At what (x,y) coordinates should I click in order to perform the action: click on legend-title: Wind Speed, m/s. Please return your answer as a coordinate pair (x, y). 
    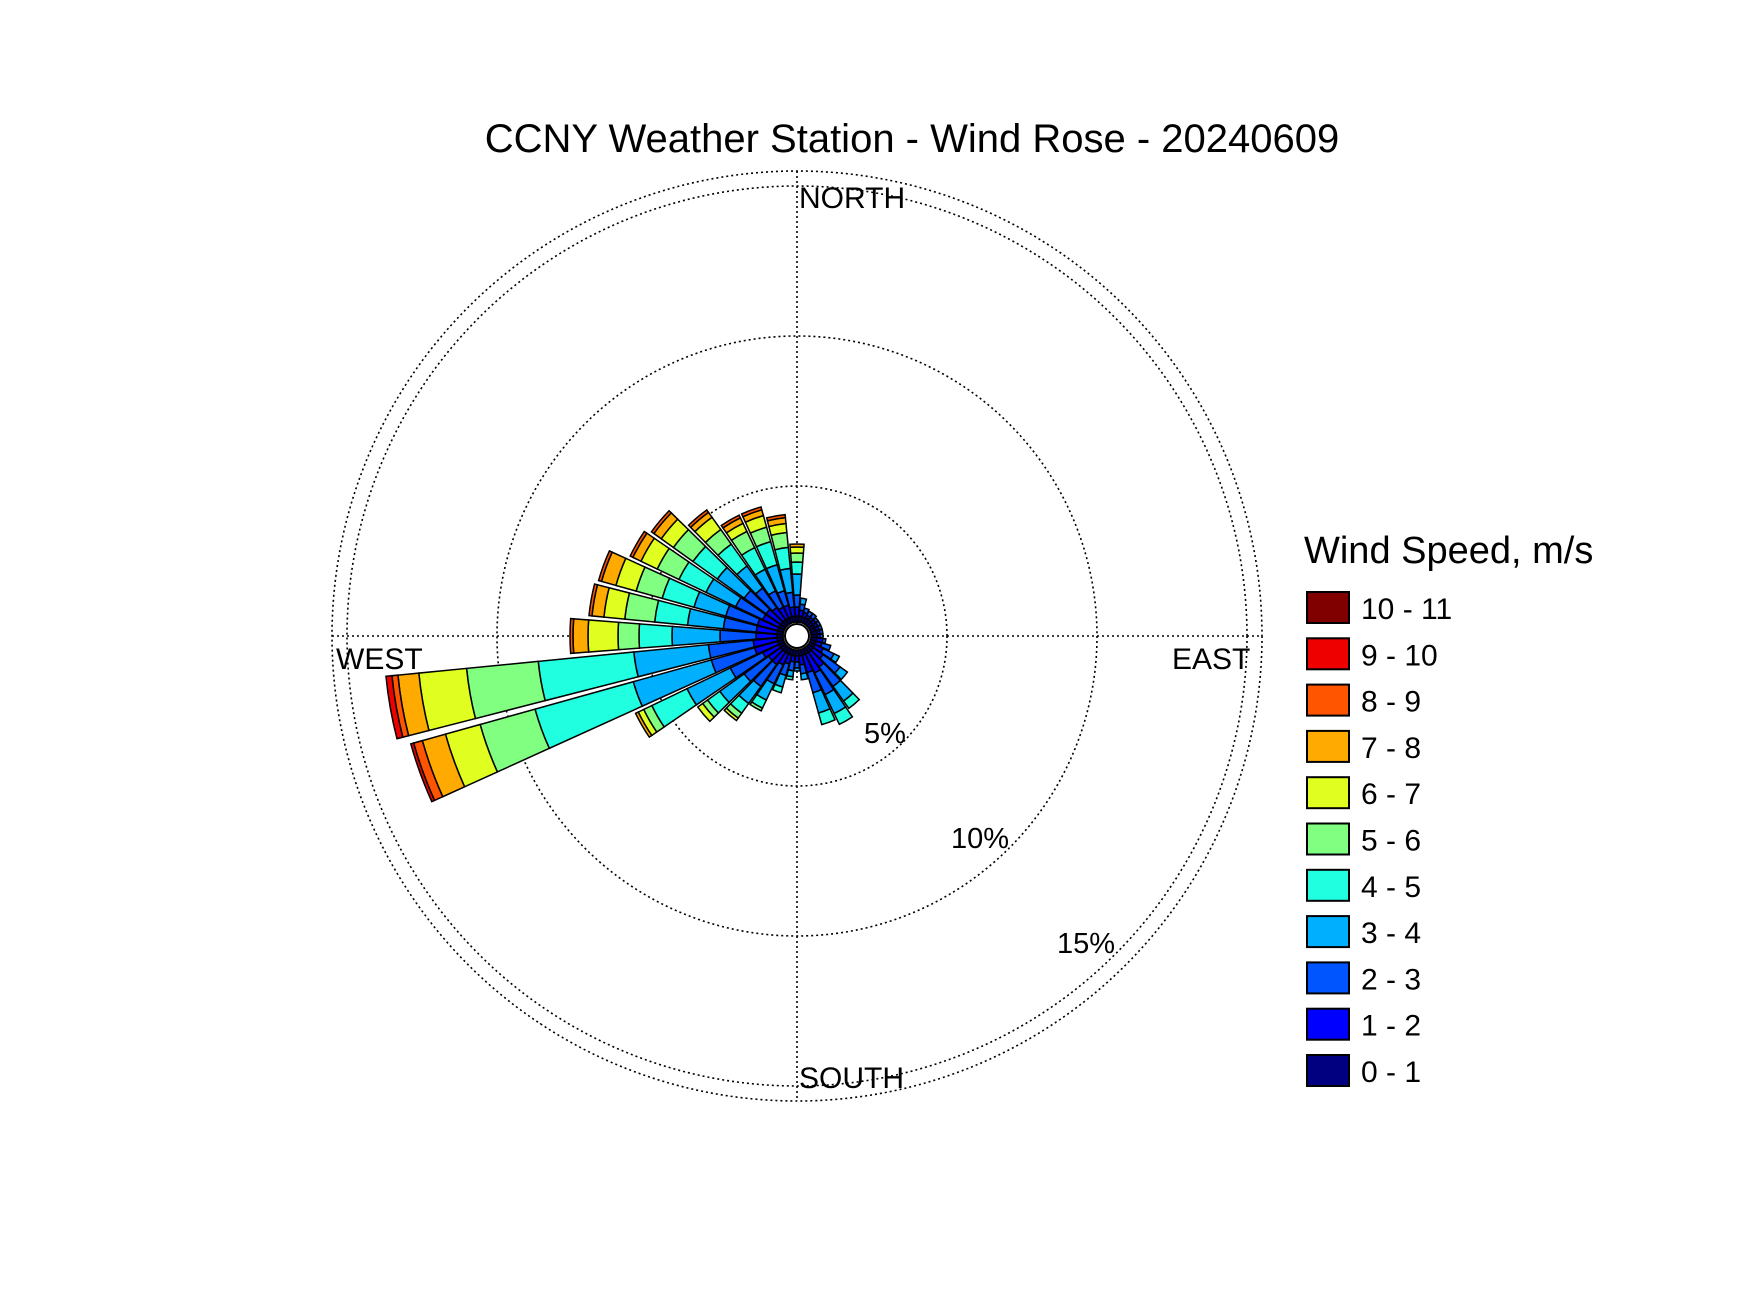
    Looking at the image, I should click on (1448, 551).